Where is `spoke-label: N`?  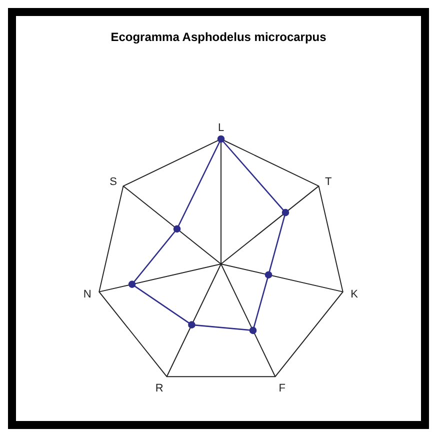 spoke-label: N is located at coordinates (87, 294).